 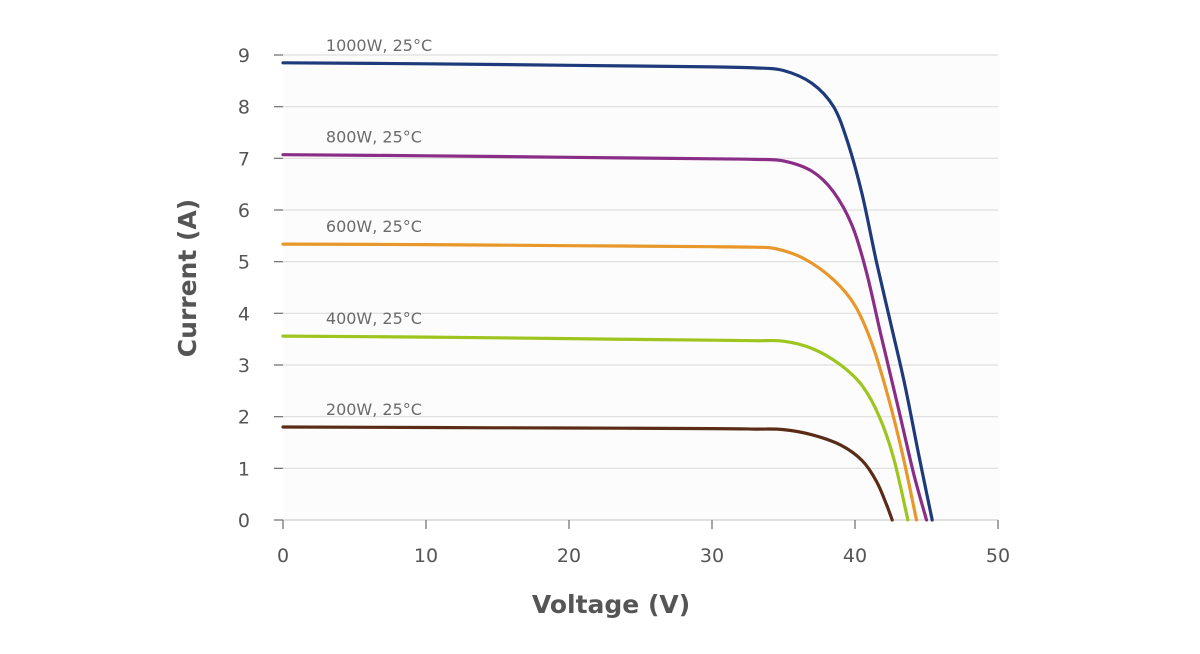 I want to click on y-tick-label: 7, so click(x=244, y=159).